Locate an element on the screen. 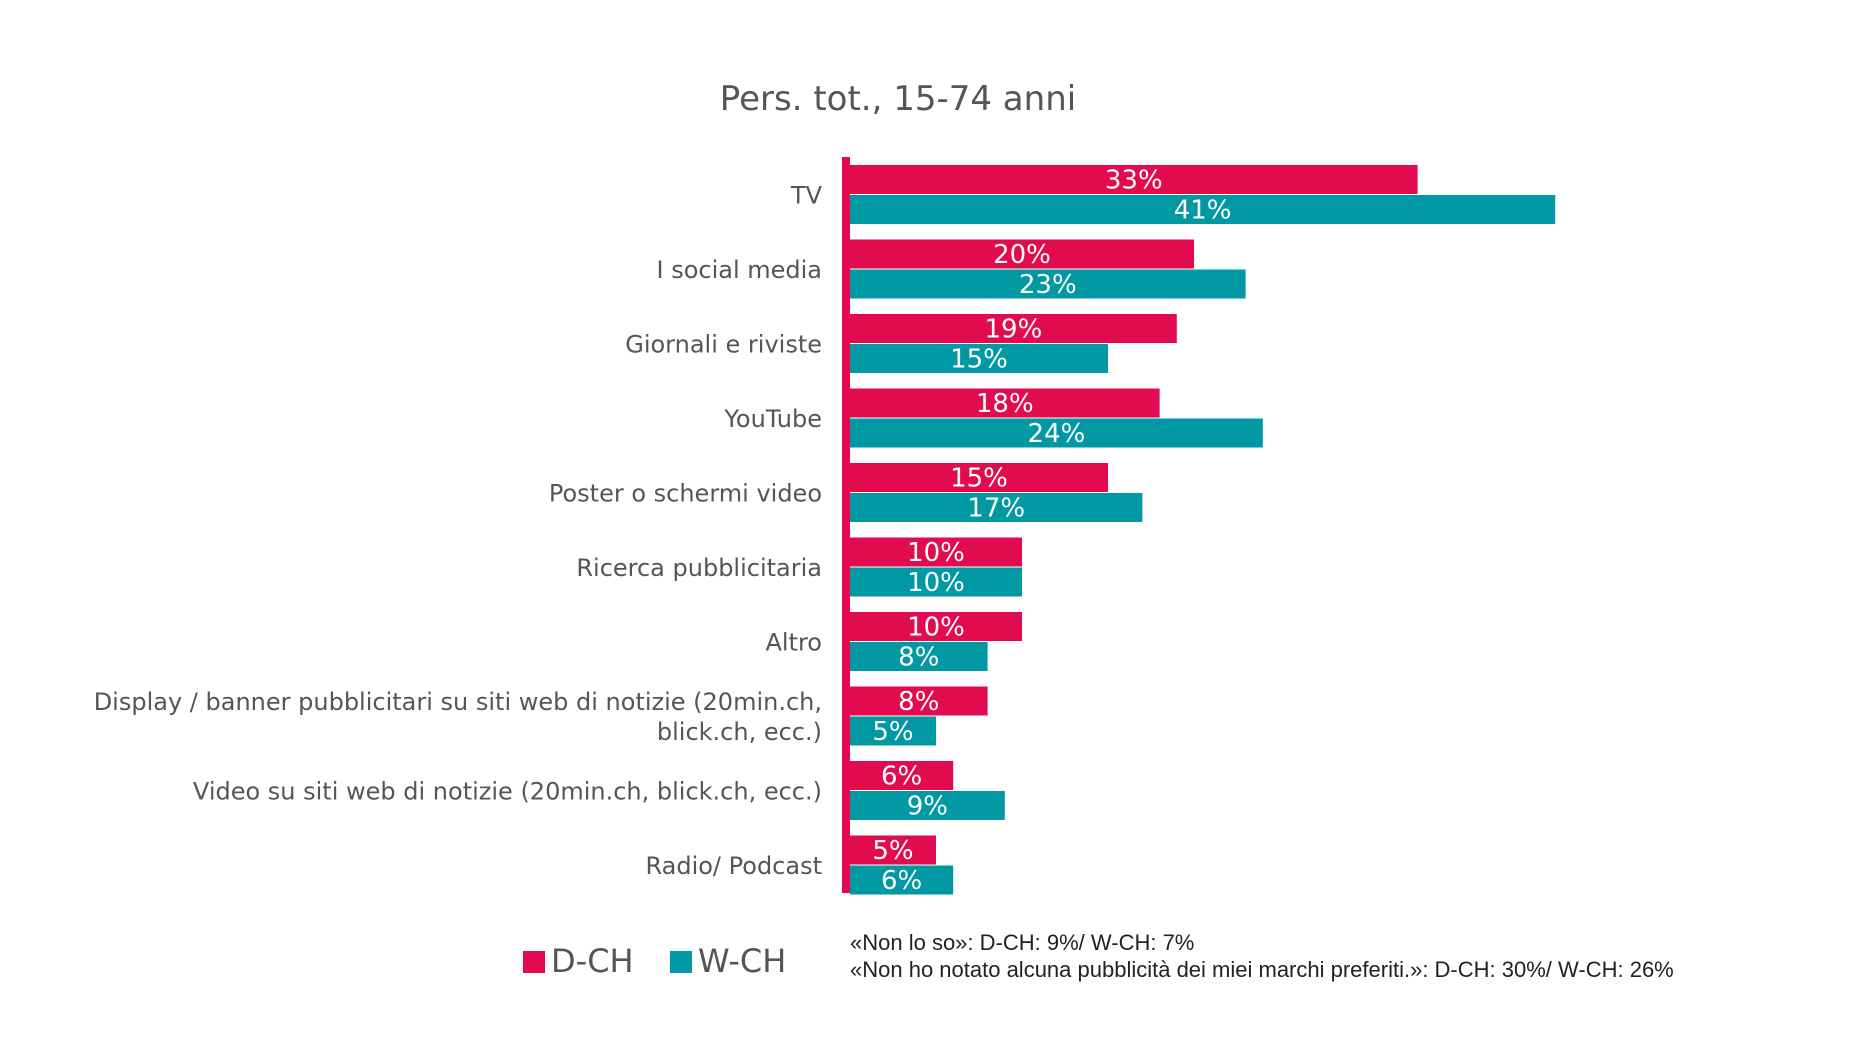  legend-swatch-d-ch is located at coordinates (534, 962).